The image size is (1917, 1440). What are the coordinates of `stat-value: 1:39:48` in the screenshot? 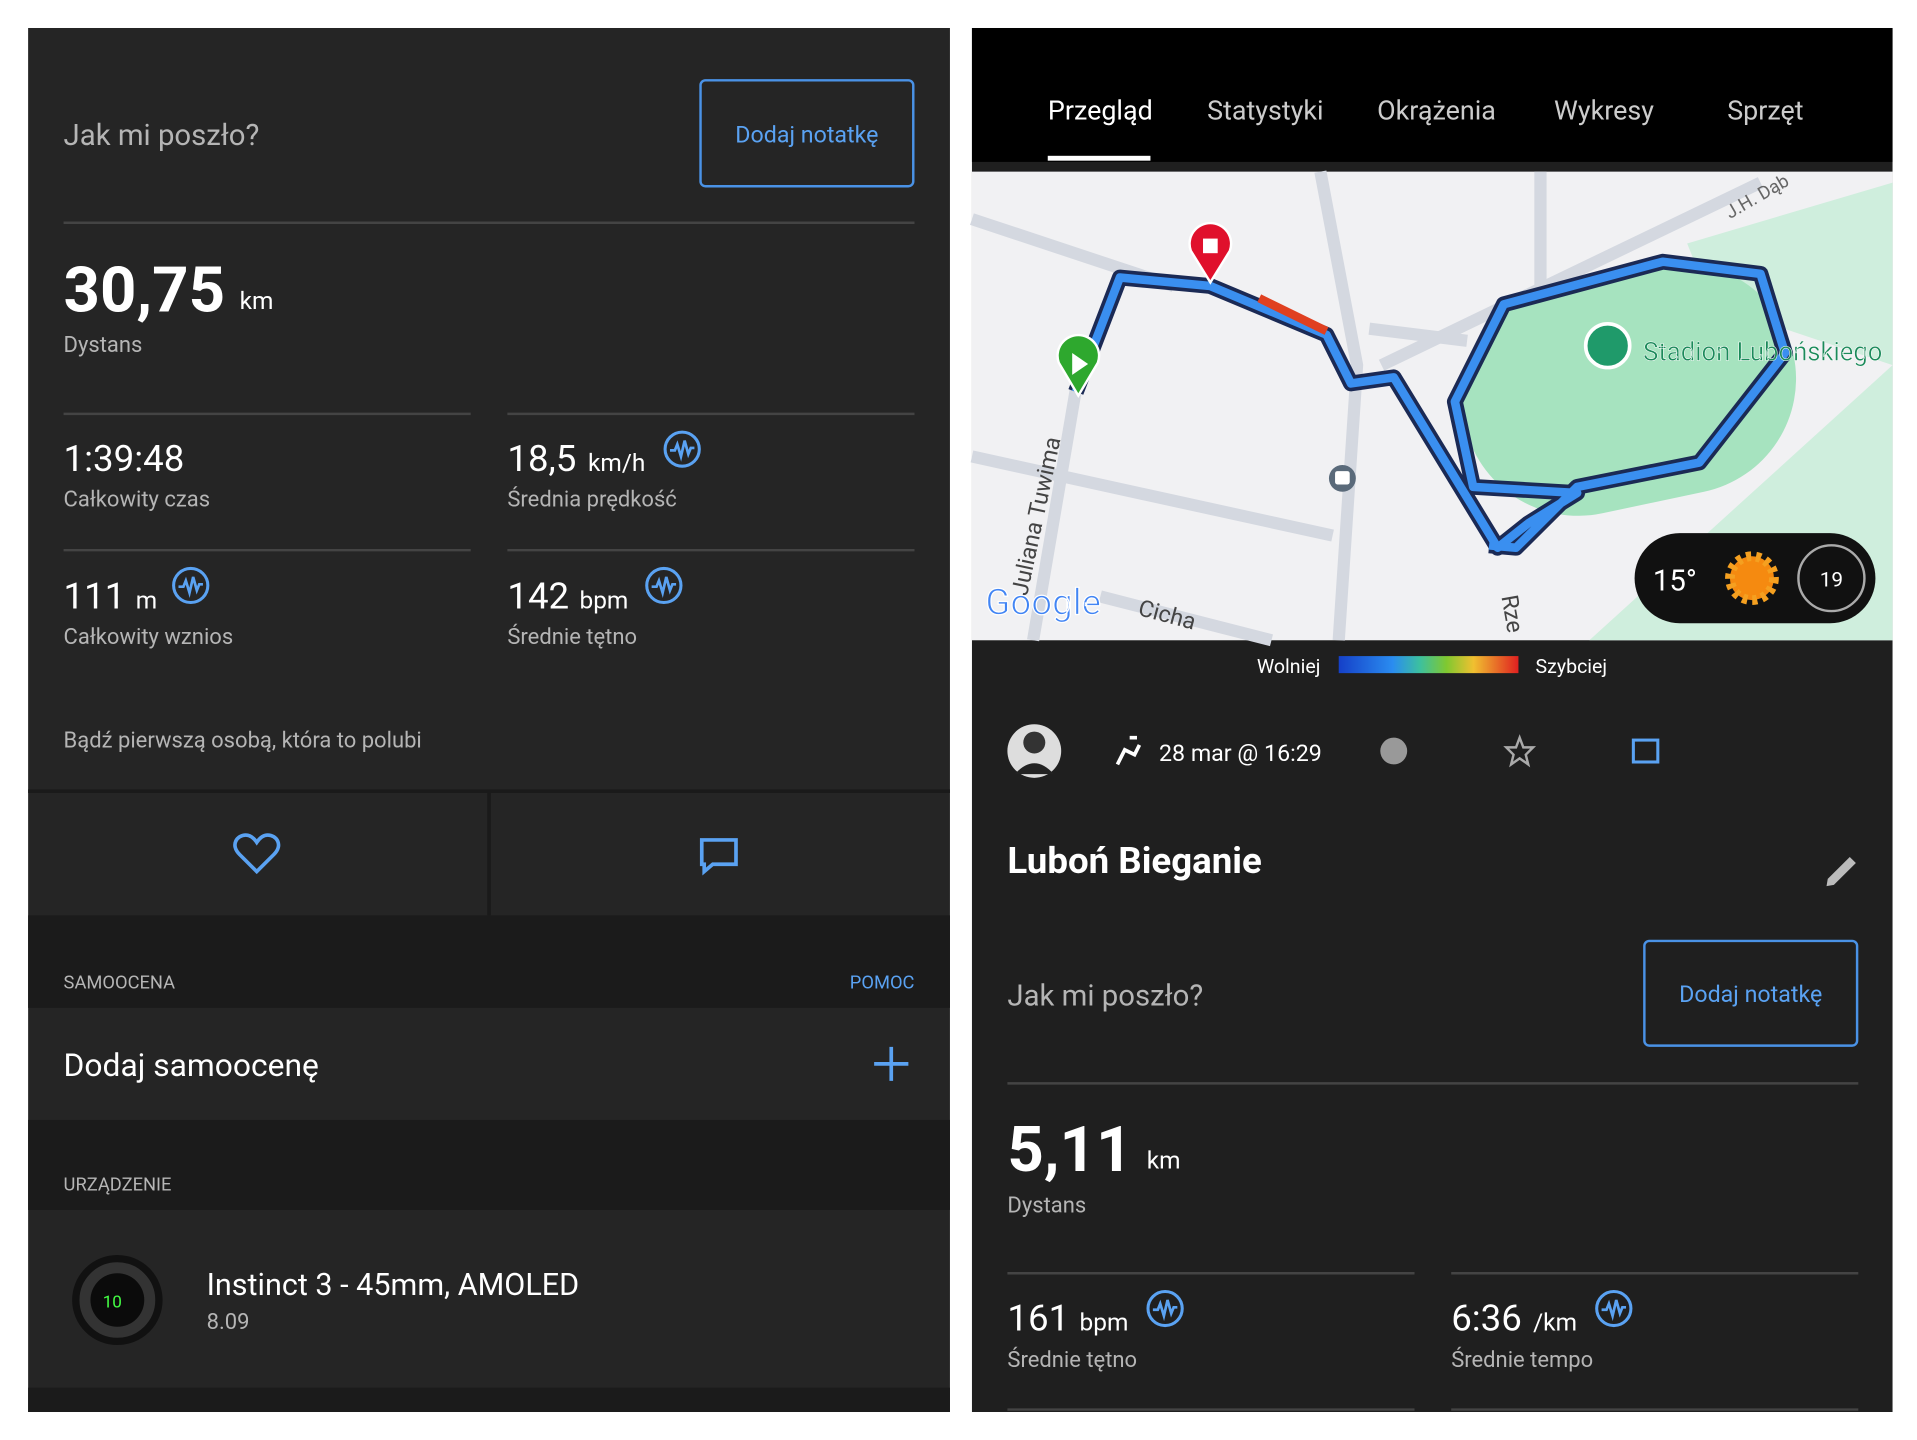 It's located at (124, 458).